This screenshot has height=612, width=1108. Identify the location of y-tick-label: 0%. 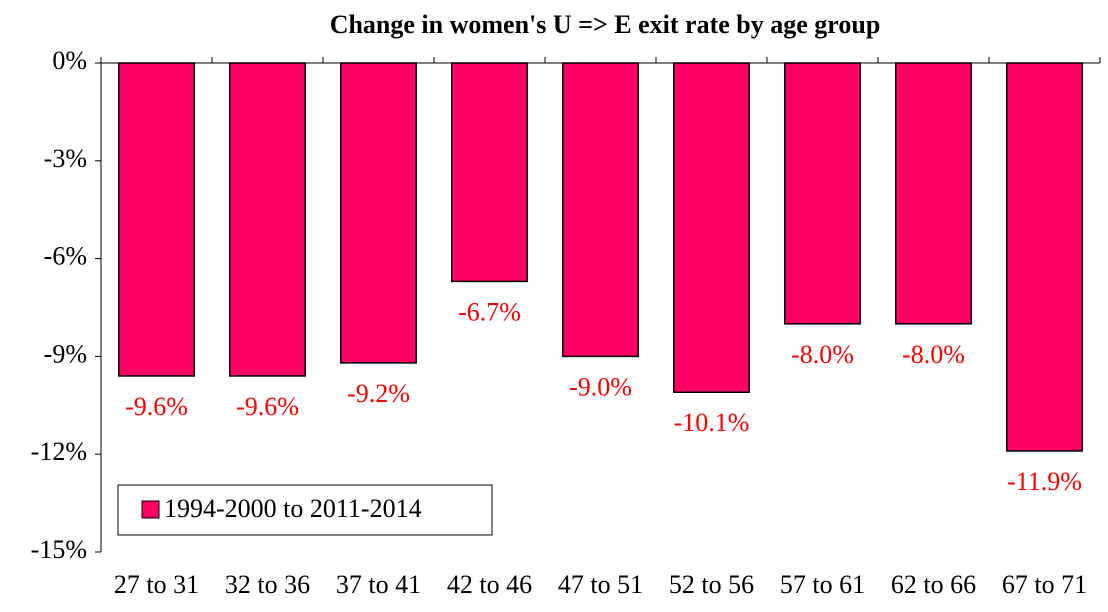
(69, 60).